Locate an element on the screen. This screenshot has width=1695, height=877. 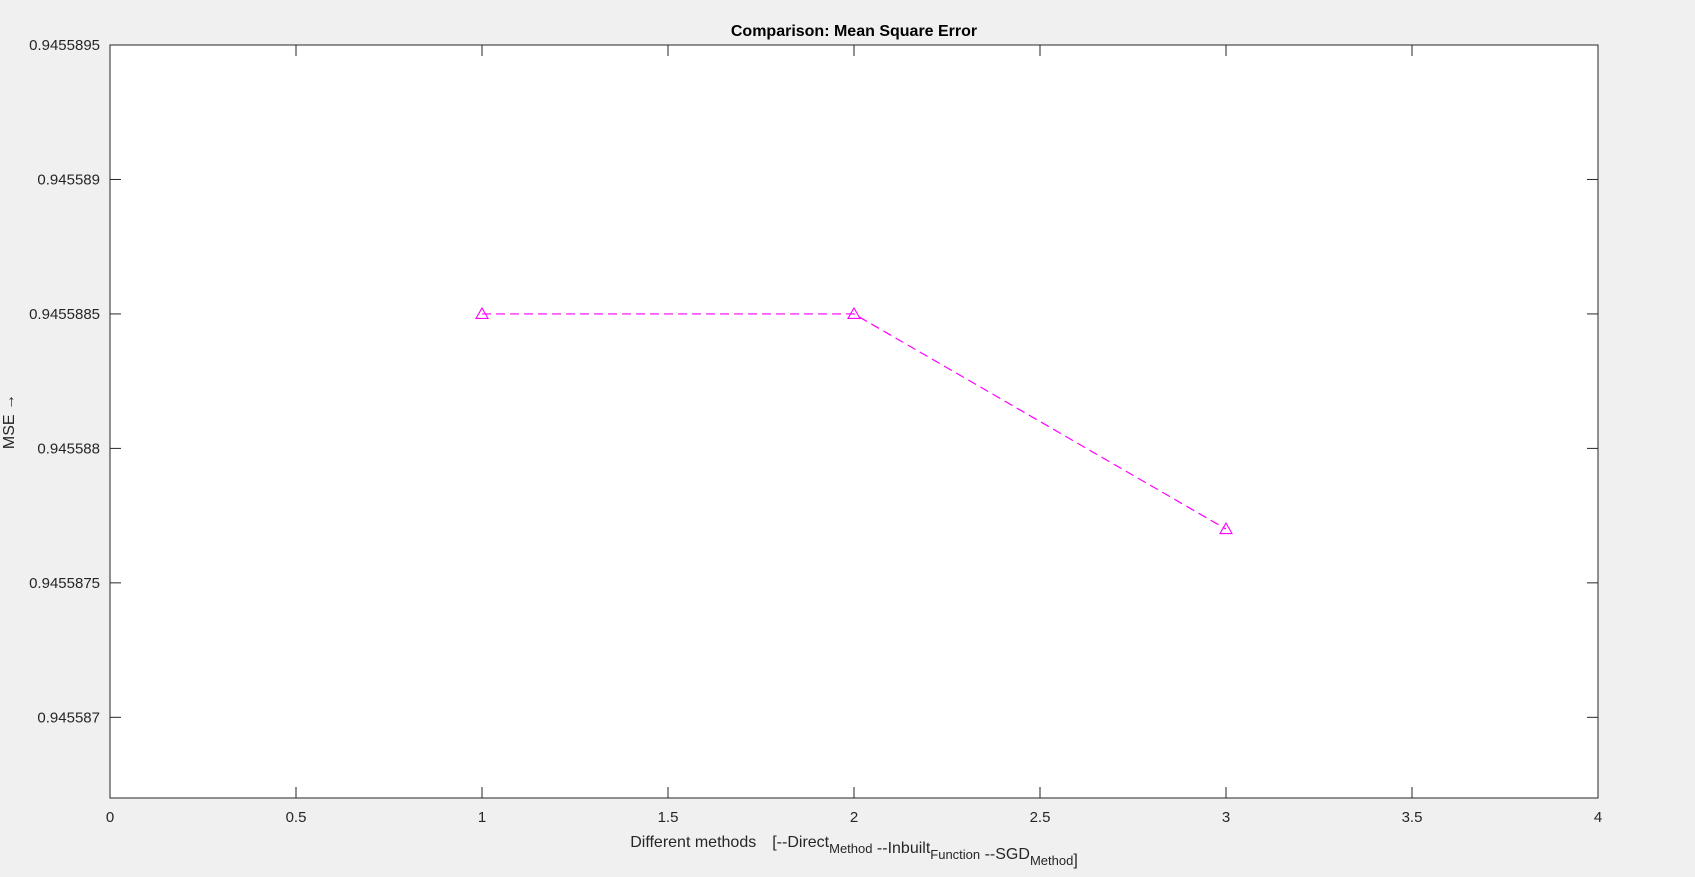
x-label-bracket: [ is located at coordinates (774, 842).